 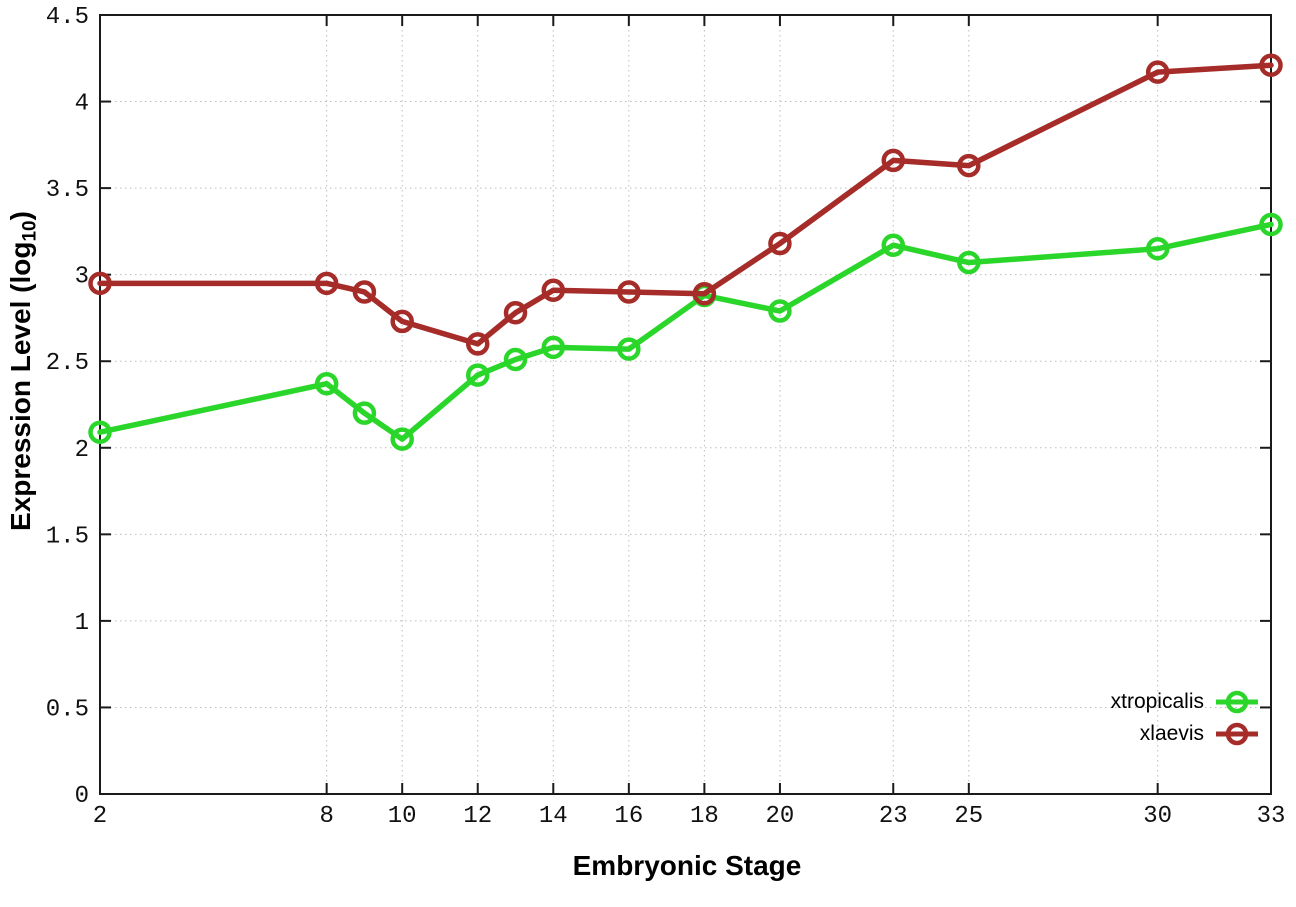 I want to click on x-tick-label: 18, so click(x=704, y=816).